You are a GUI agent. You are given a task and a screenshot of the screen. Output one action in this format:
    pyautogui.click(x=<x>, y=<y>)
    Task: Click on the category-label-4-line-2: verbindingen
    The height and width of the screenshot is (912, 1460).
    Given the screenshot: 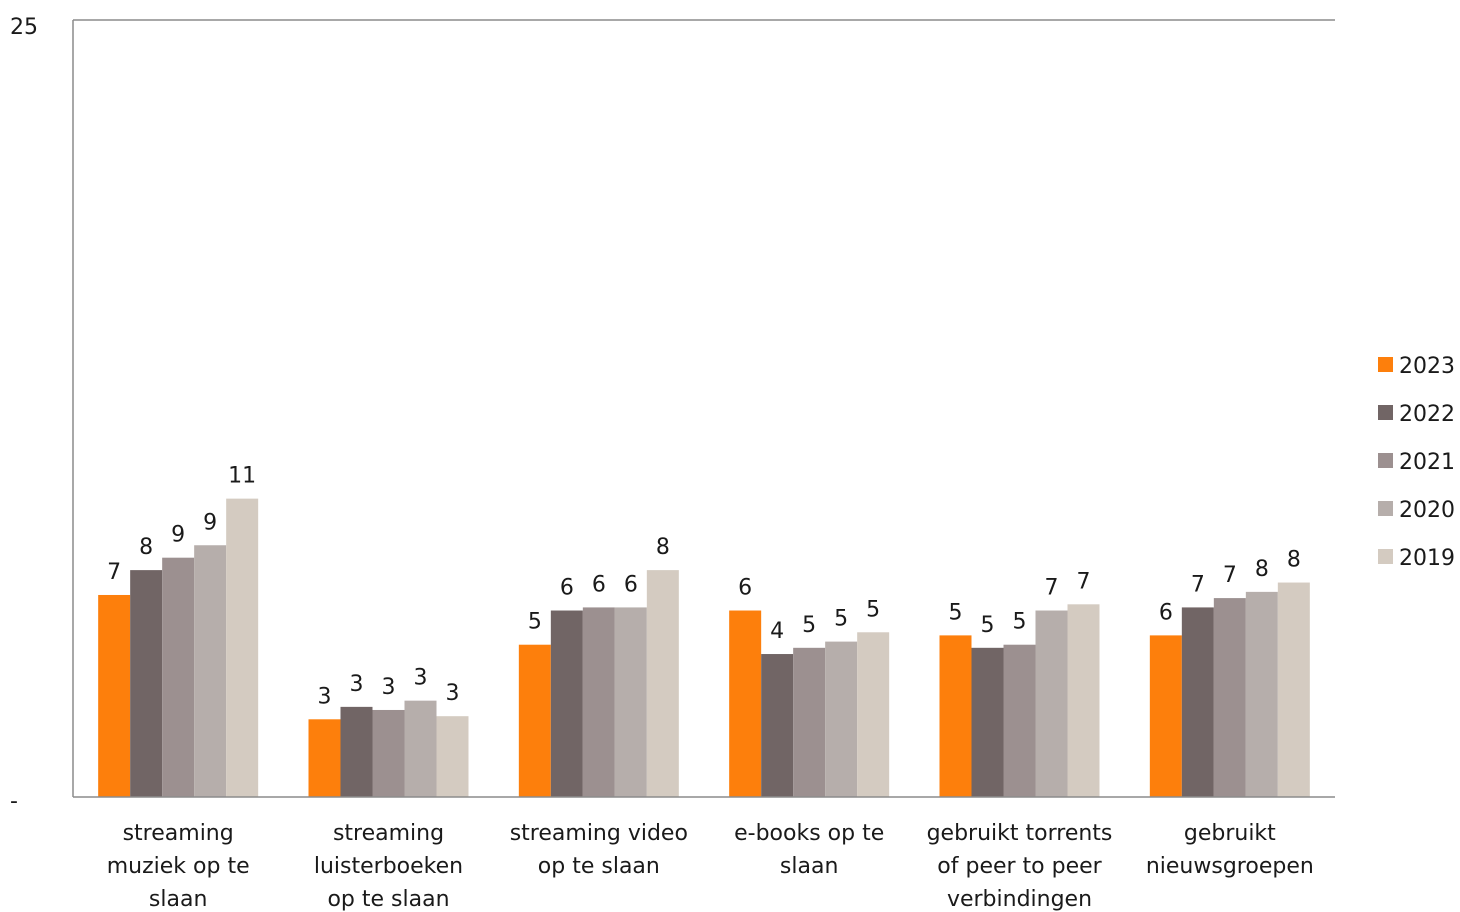 What is the action you would take?
    pyautogui.click(x=1019, y=899)
    